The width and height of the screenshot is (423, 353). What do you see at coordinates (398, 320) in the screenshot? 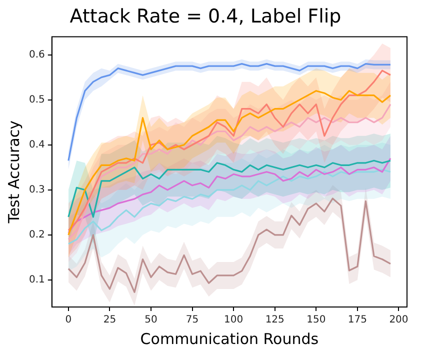
I see `x-tick-label: 200` at bounding box center [398, 320].